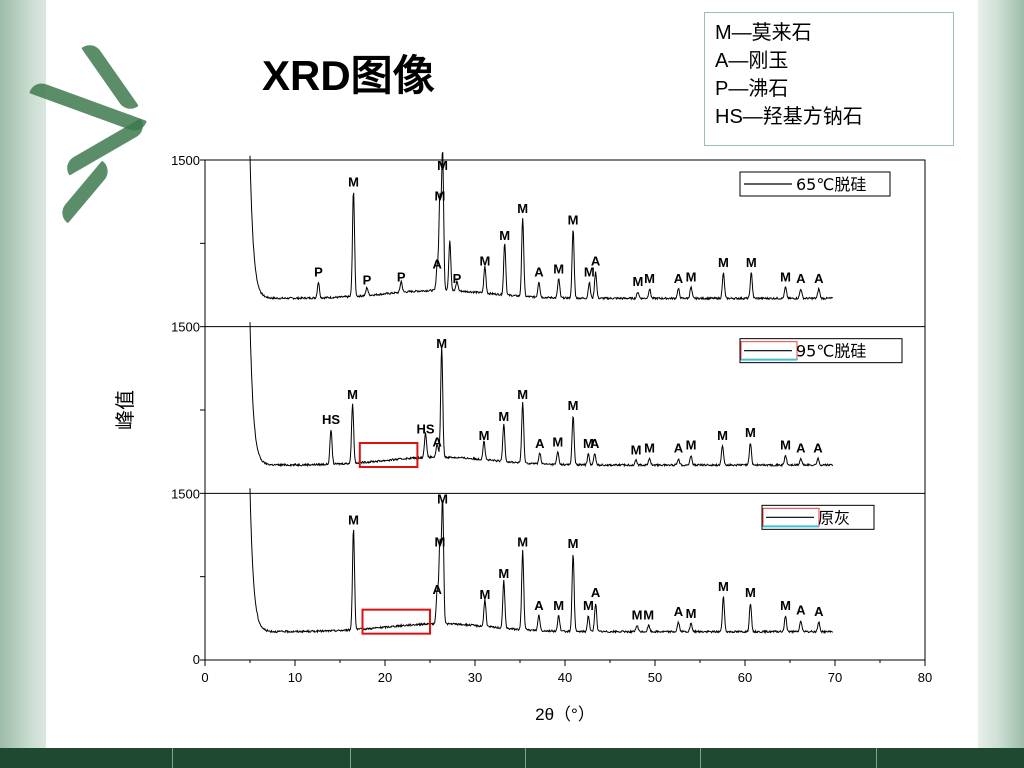 Image resolution: width=1024 pixels, height=768 pixels. I want to click on x-tick-label: 80, so click(925, 677).